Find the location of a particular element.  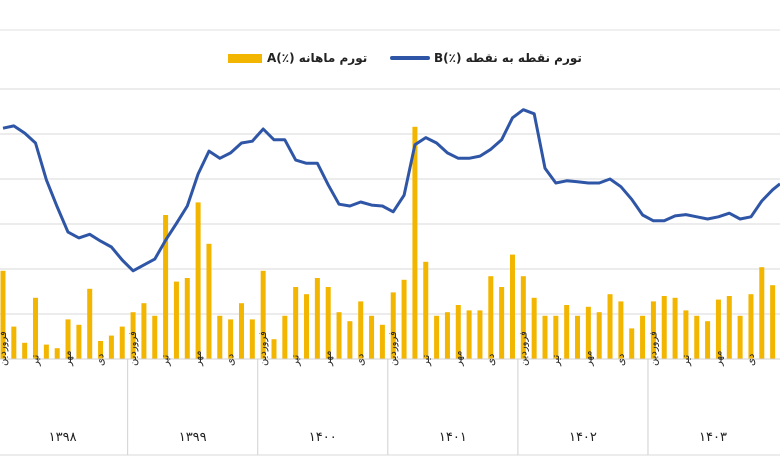

legend-item-a: تورم ماهانه (٪)A is located at coordinates (297, 58).